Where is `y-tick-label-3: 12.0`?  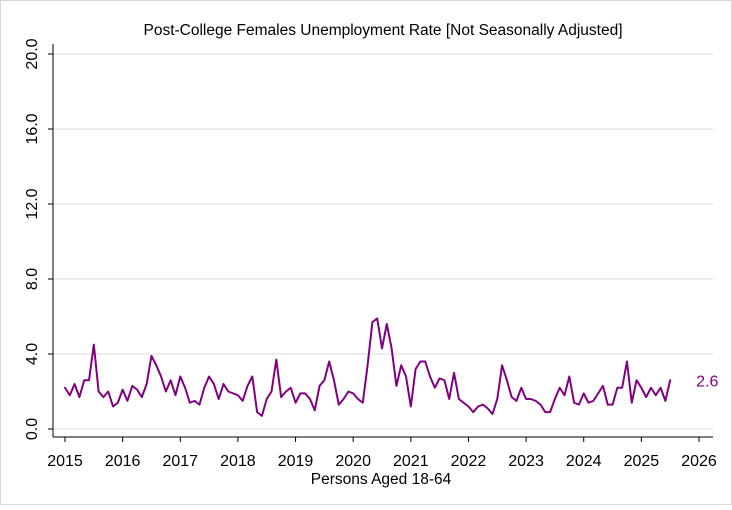 y-tick-label-3: 12.0 is located at coordinates (32, 203).